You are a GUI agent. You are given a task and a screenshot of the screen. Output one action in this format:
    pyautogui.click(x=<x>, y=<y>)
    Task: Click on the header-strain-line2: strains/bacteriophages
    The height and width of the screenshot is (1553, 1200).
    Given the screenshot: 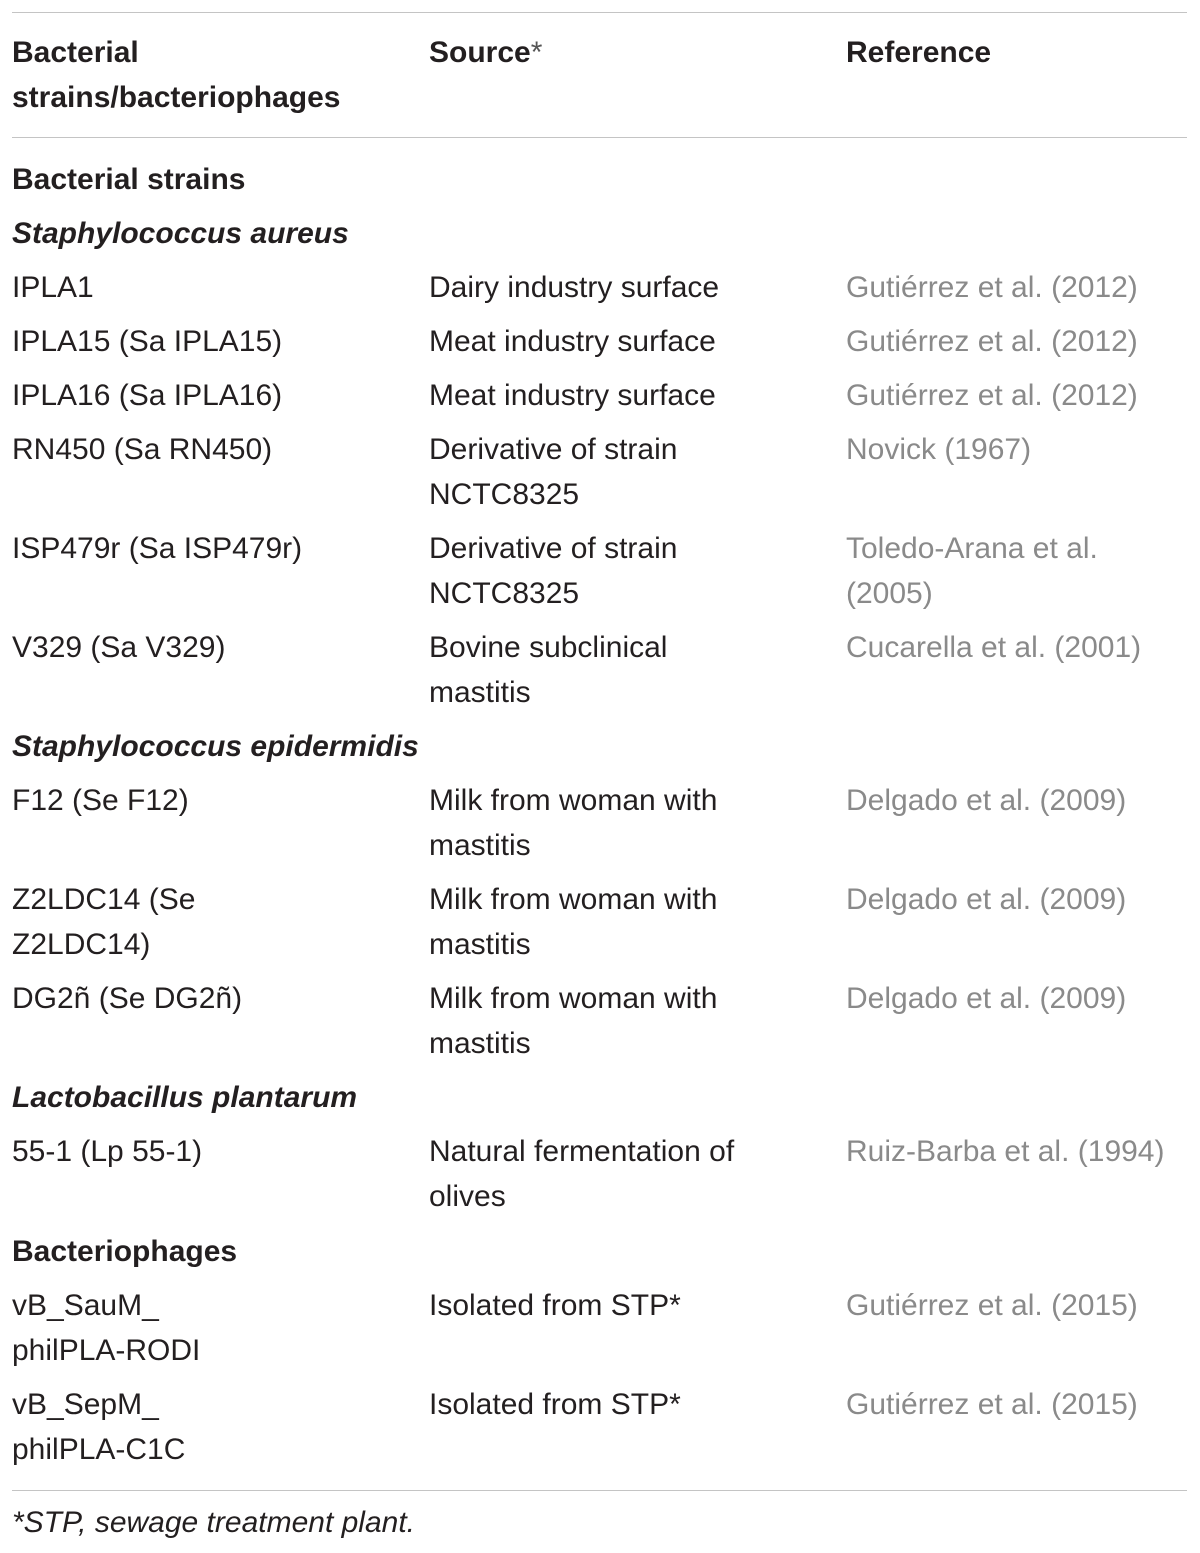 What is the action you would take?
    pyautogui.click(x=176, y=97)
    